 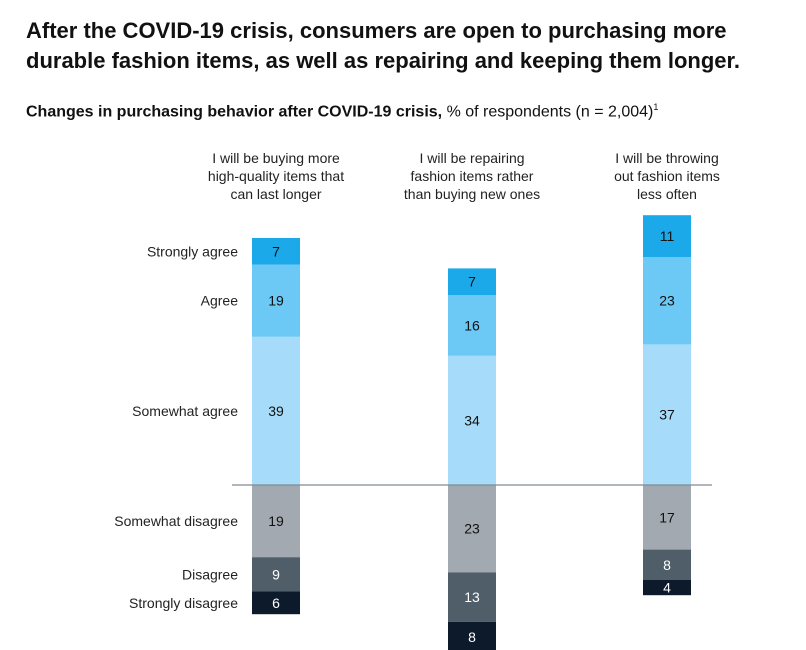 I want to click on column-header-2-line-3: than buying new ones, so click(x=472, y=194).